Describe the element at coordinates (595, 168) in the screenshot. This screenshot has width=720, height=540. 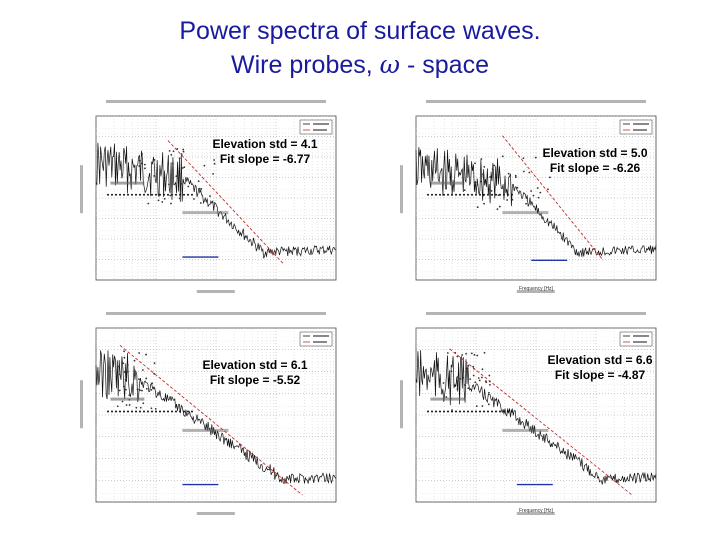
I see `chart-2-fit-slope: Fit slope = -6.26` at that location.